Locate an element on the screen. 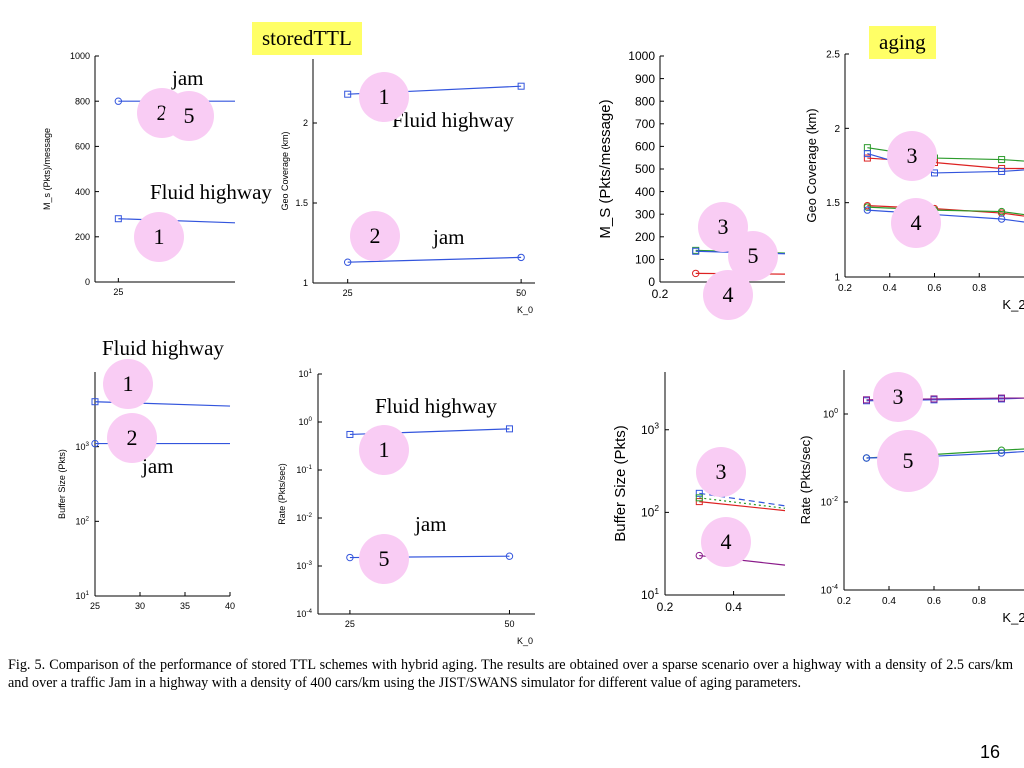  annotation-jam-top: jam is located at coordinates (188, 78).